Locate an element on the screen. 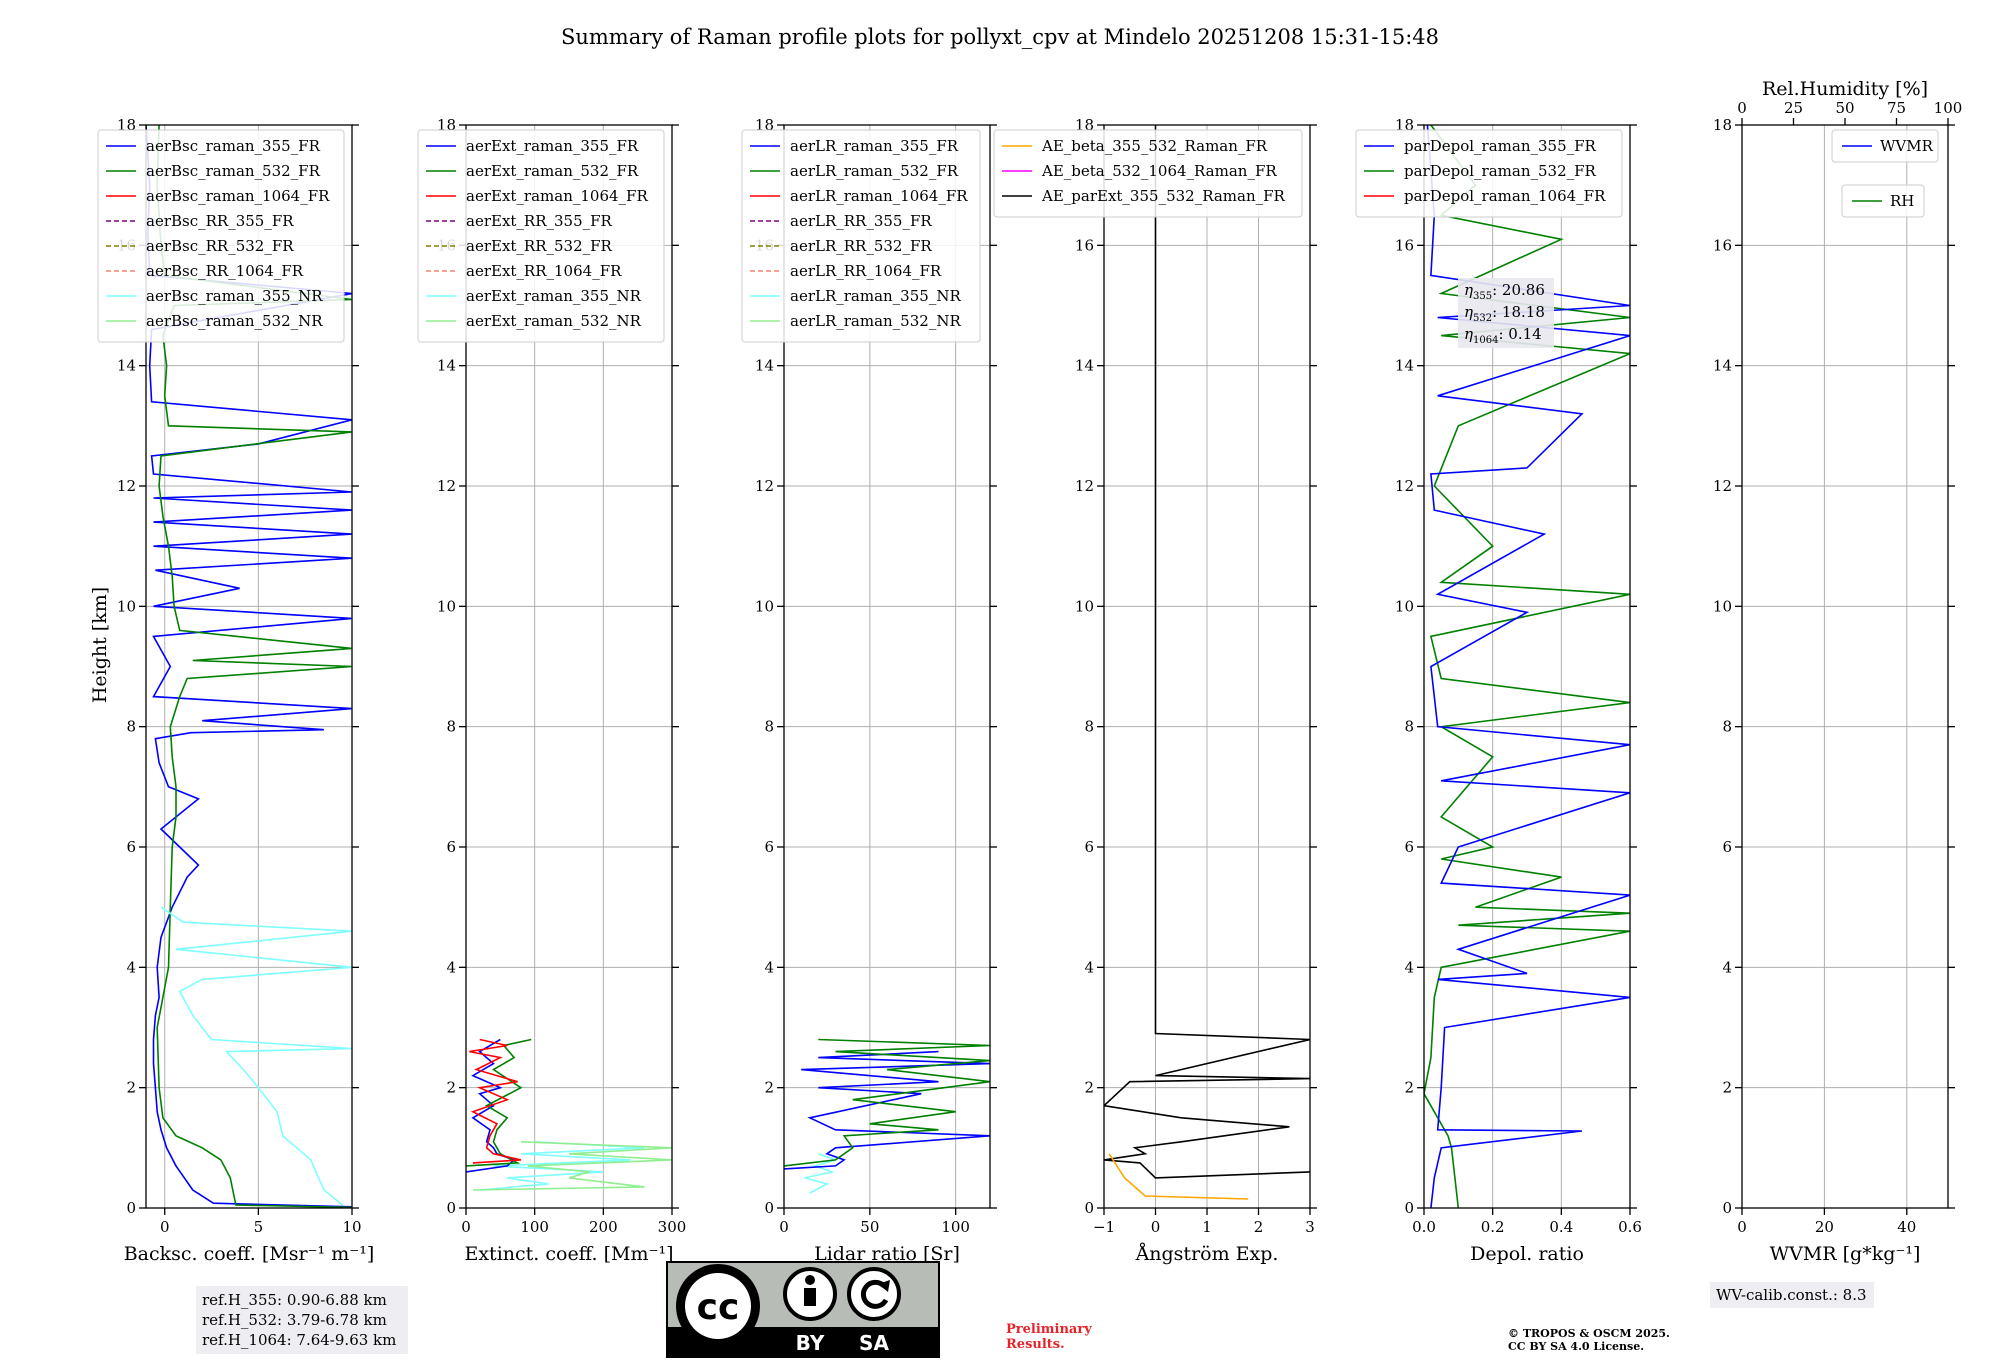  series-line-aerExt_raman_1064_FR is located at coordinates (495, 1101).